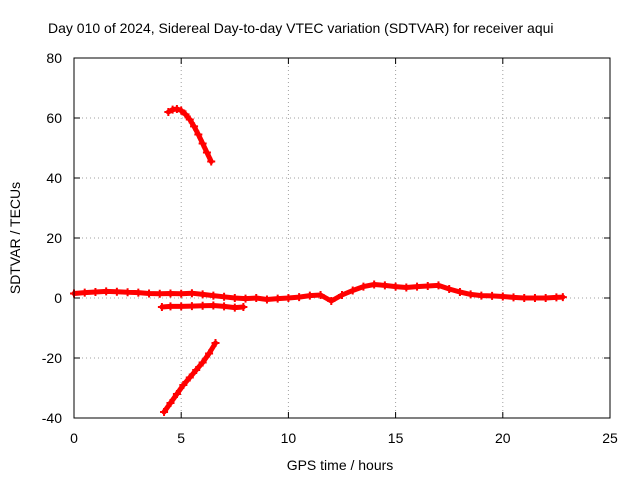  I want to click on y-tick-label: 20, so click(54, 238).